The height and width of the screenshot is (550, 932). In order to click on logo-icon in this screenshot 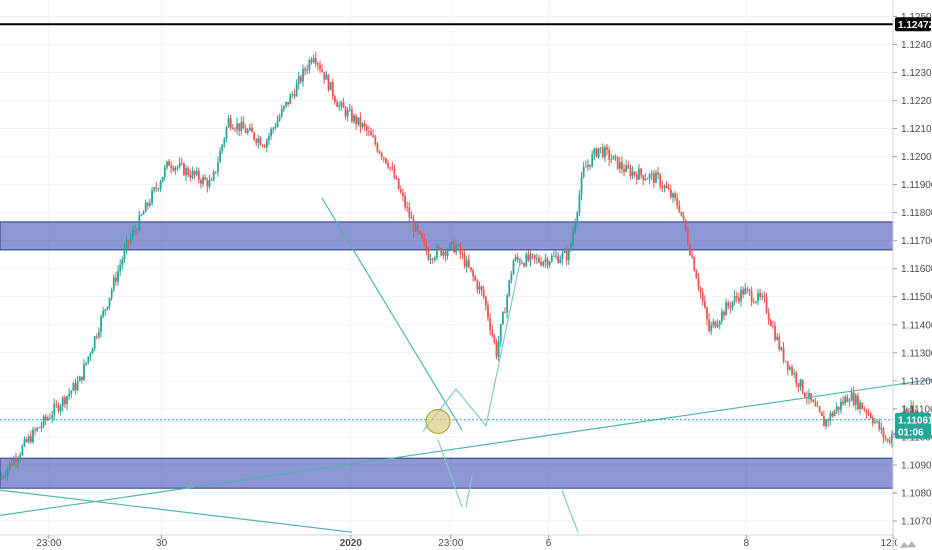, I will do `click(912, 544)`.